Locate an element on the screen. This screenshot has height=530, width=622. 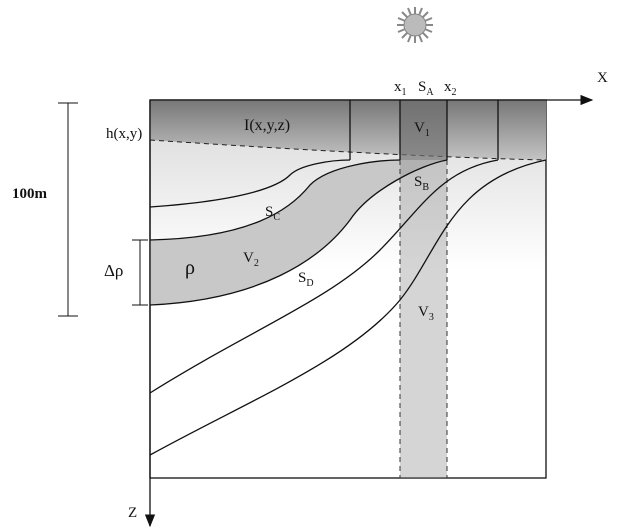
height-line is located at coordinates (348, 150).